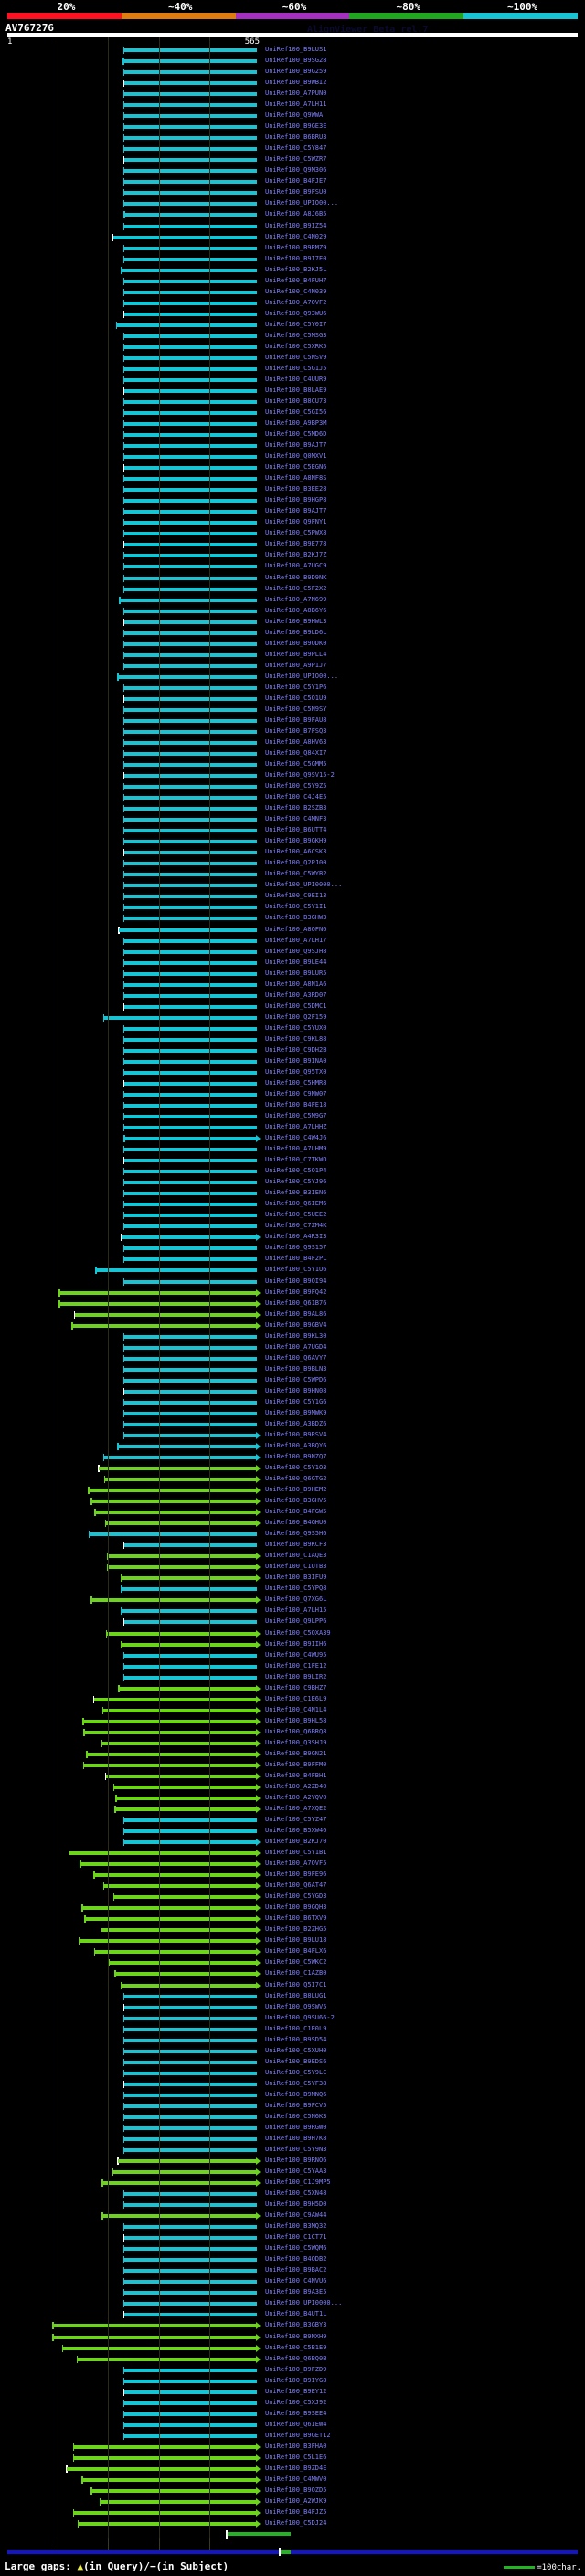 This screenshot has width=585, height=2576. I want to click on subject-label: UniRef100_B9HGP8, so click(296, 500).